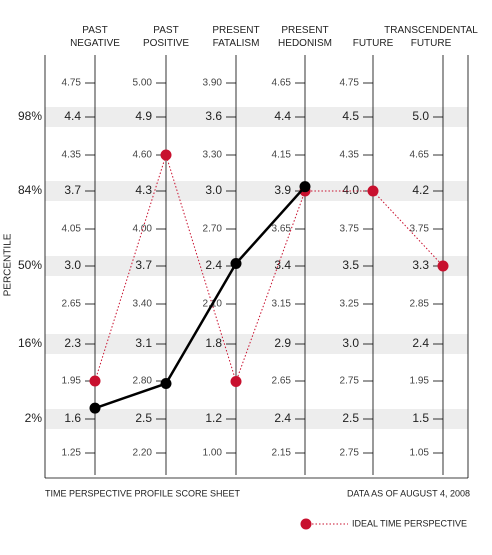 This screenshot has width=492, height=555. What do you see at coordinates (213, 155) in the screenshot?
I see `scale-label: 3.30` at bounding box center [213, 155].